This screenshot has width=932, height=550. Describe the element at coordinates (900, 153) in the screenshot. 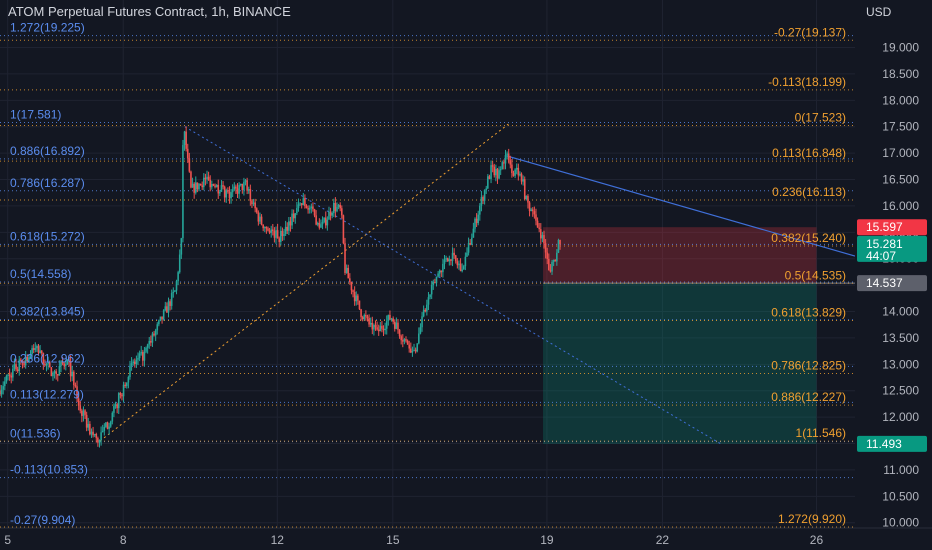

I see `price-tick-label: 17.000` at that location.